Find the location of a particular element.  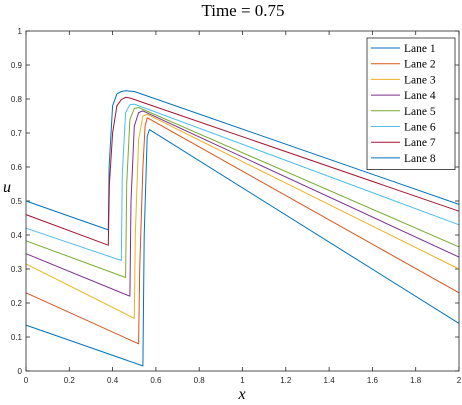

legend-label-lane-2: Lane 2 is located at coordinates (420, 65).